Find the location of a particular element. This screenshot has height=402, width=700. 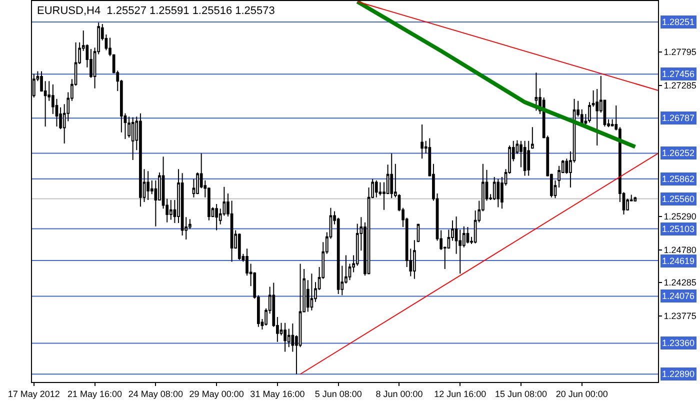

y-tick-label: 1.25290 is located at coordinates (680, 217).